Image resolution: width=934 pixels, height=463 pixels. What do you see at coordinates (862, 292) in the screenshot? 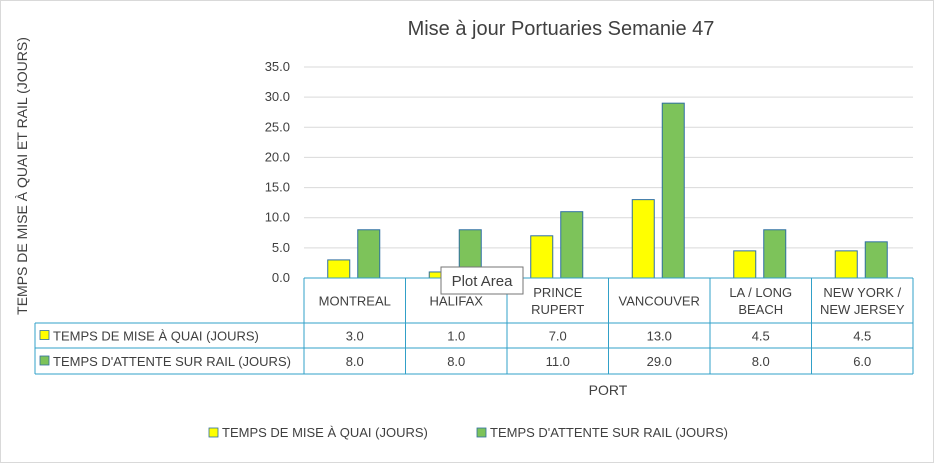
I see `category-label: NEW YORK /` at bounding box center [862, 292].